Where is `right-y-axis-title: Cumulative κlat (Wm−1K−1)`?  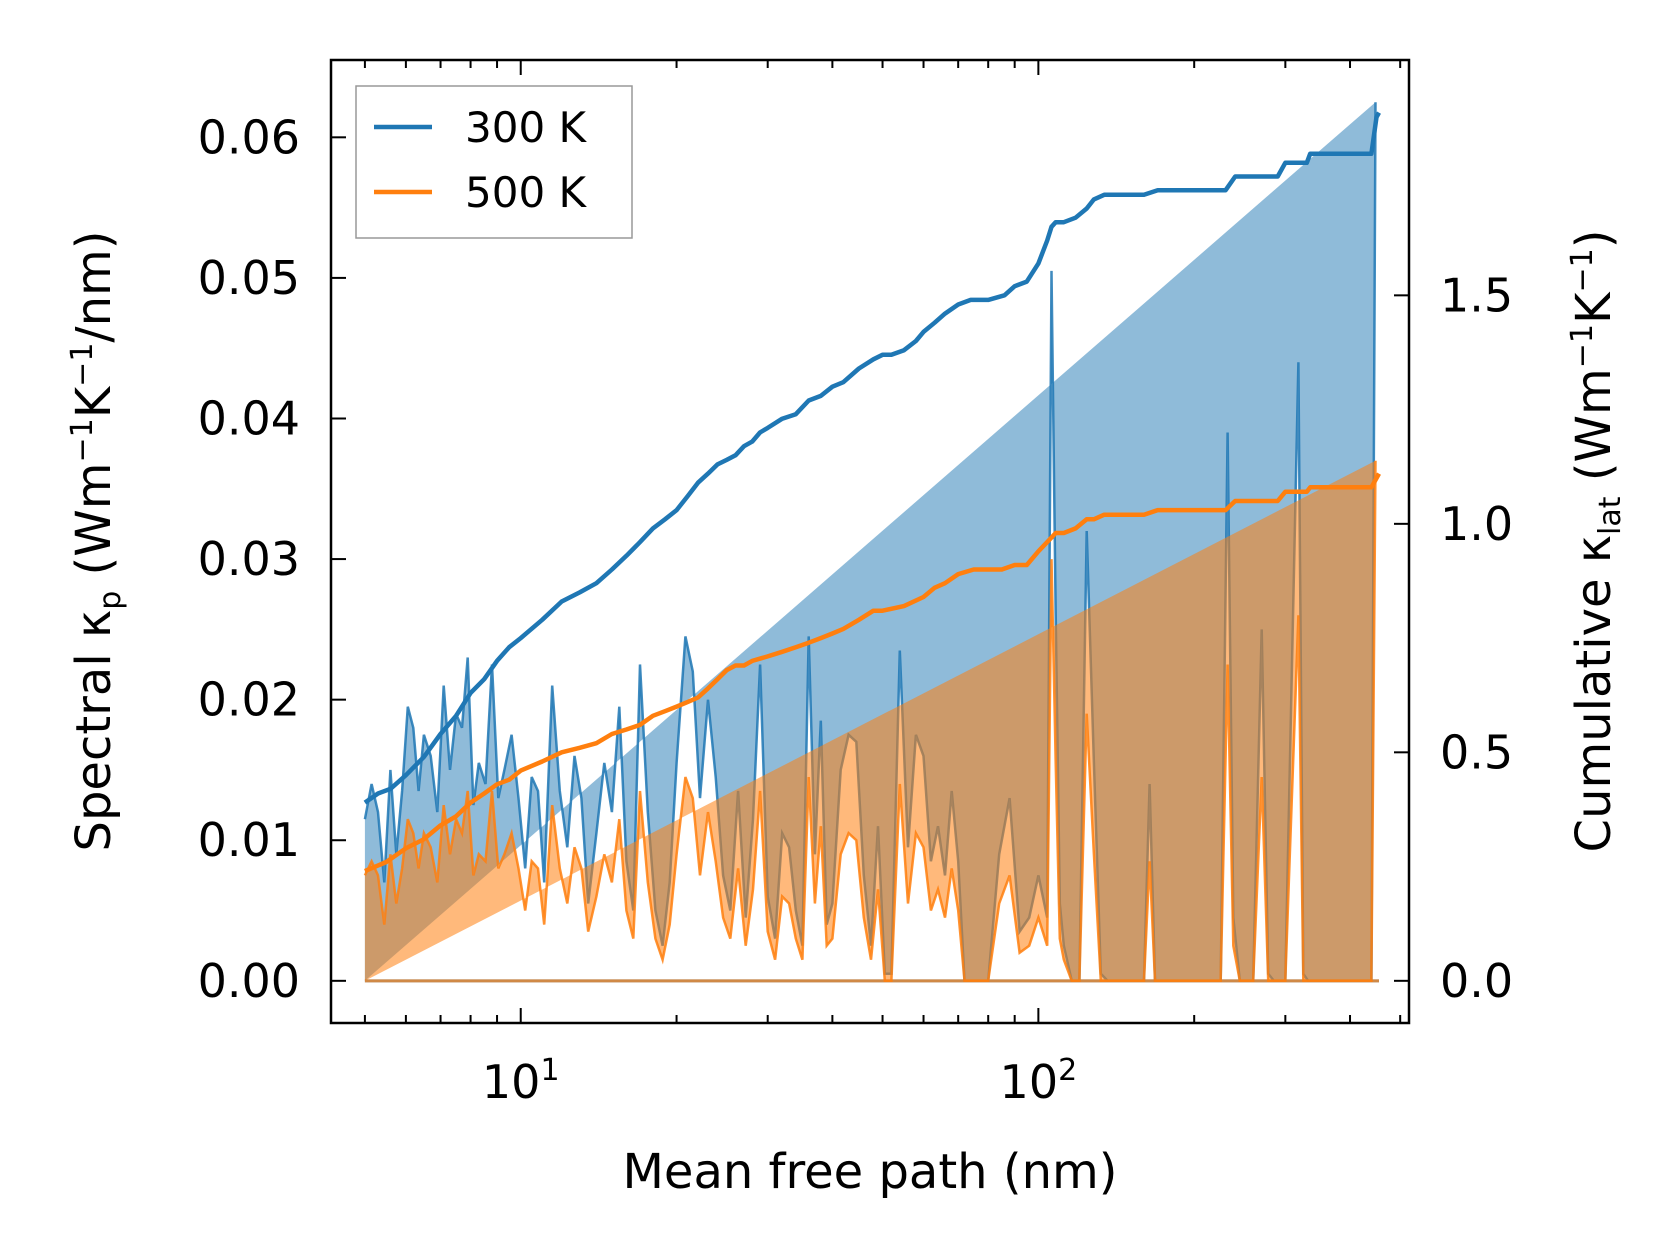 right-y-axis-title: Cumulative κlat (Wm−1K−1) is located at coordinates (1596, 541).